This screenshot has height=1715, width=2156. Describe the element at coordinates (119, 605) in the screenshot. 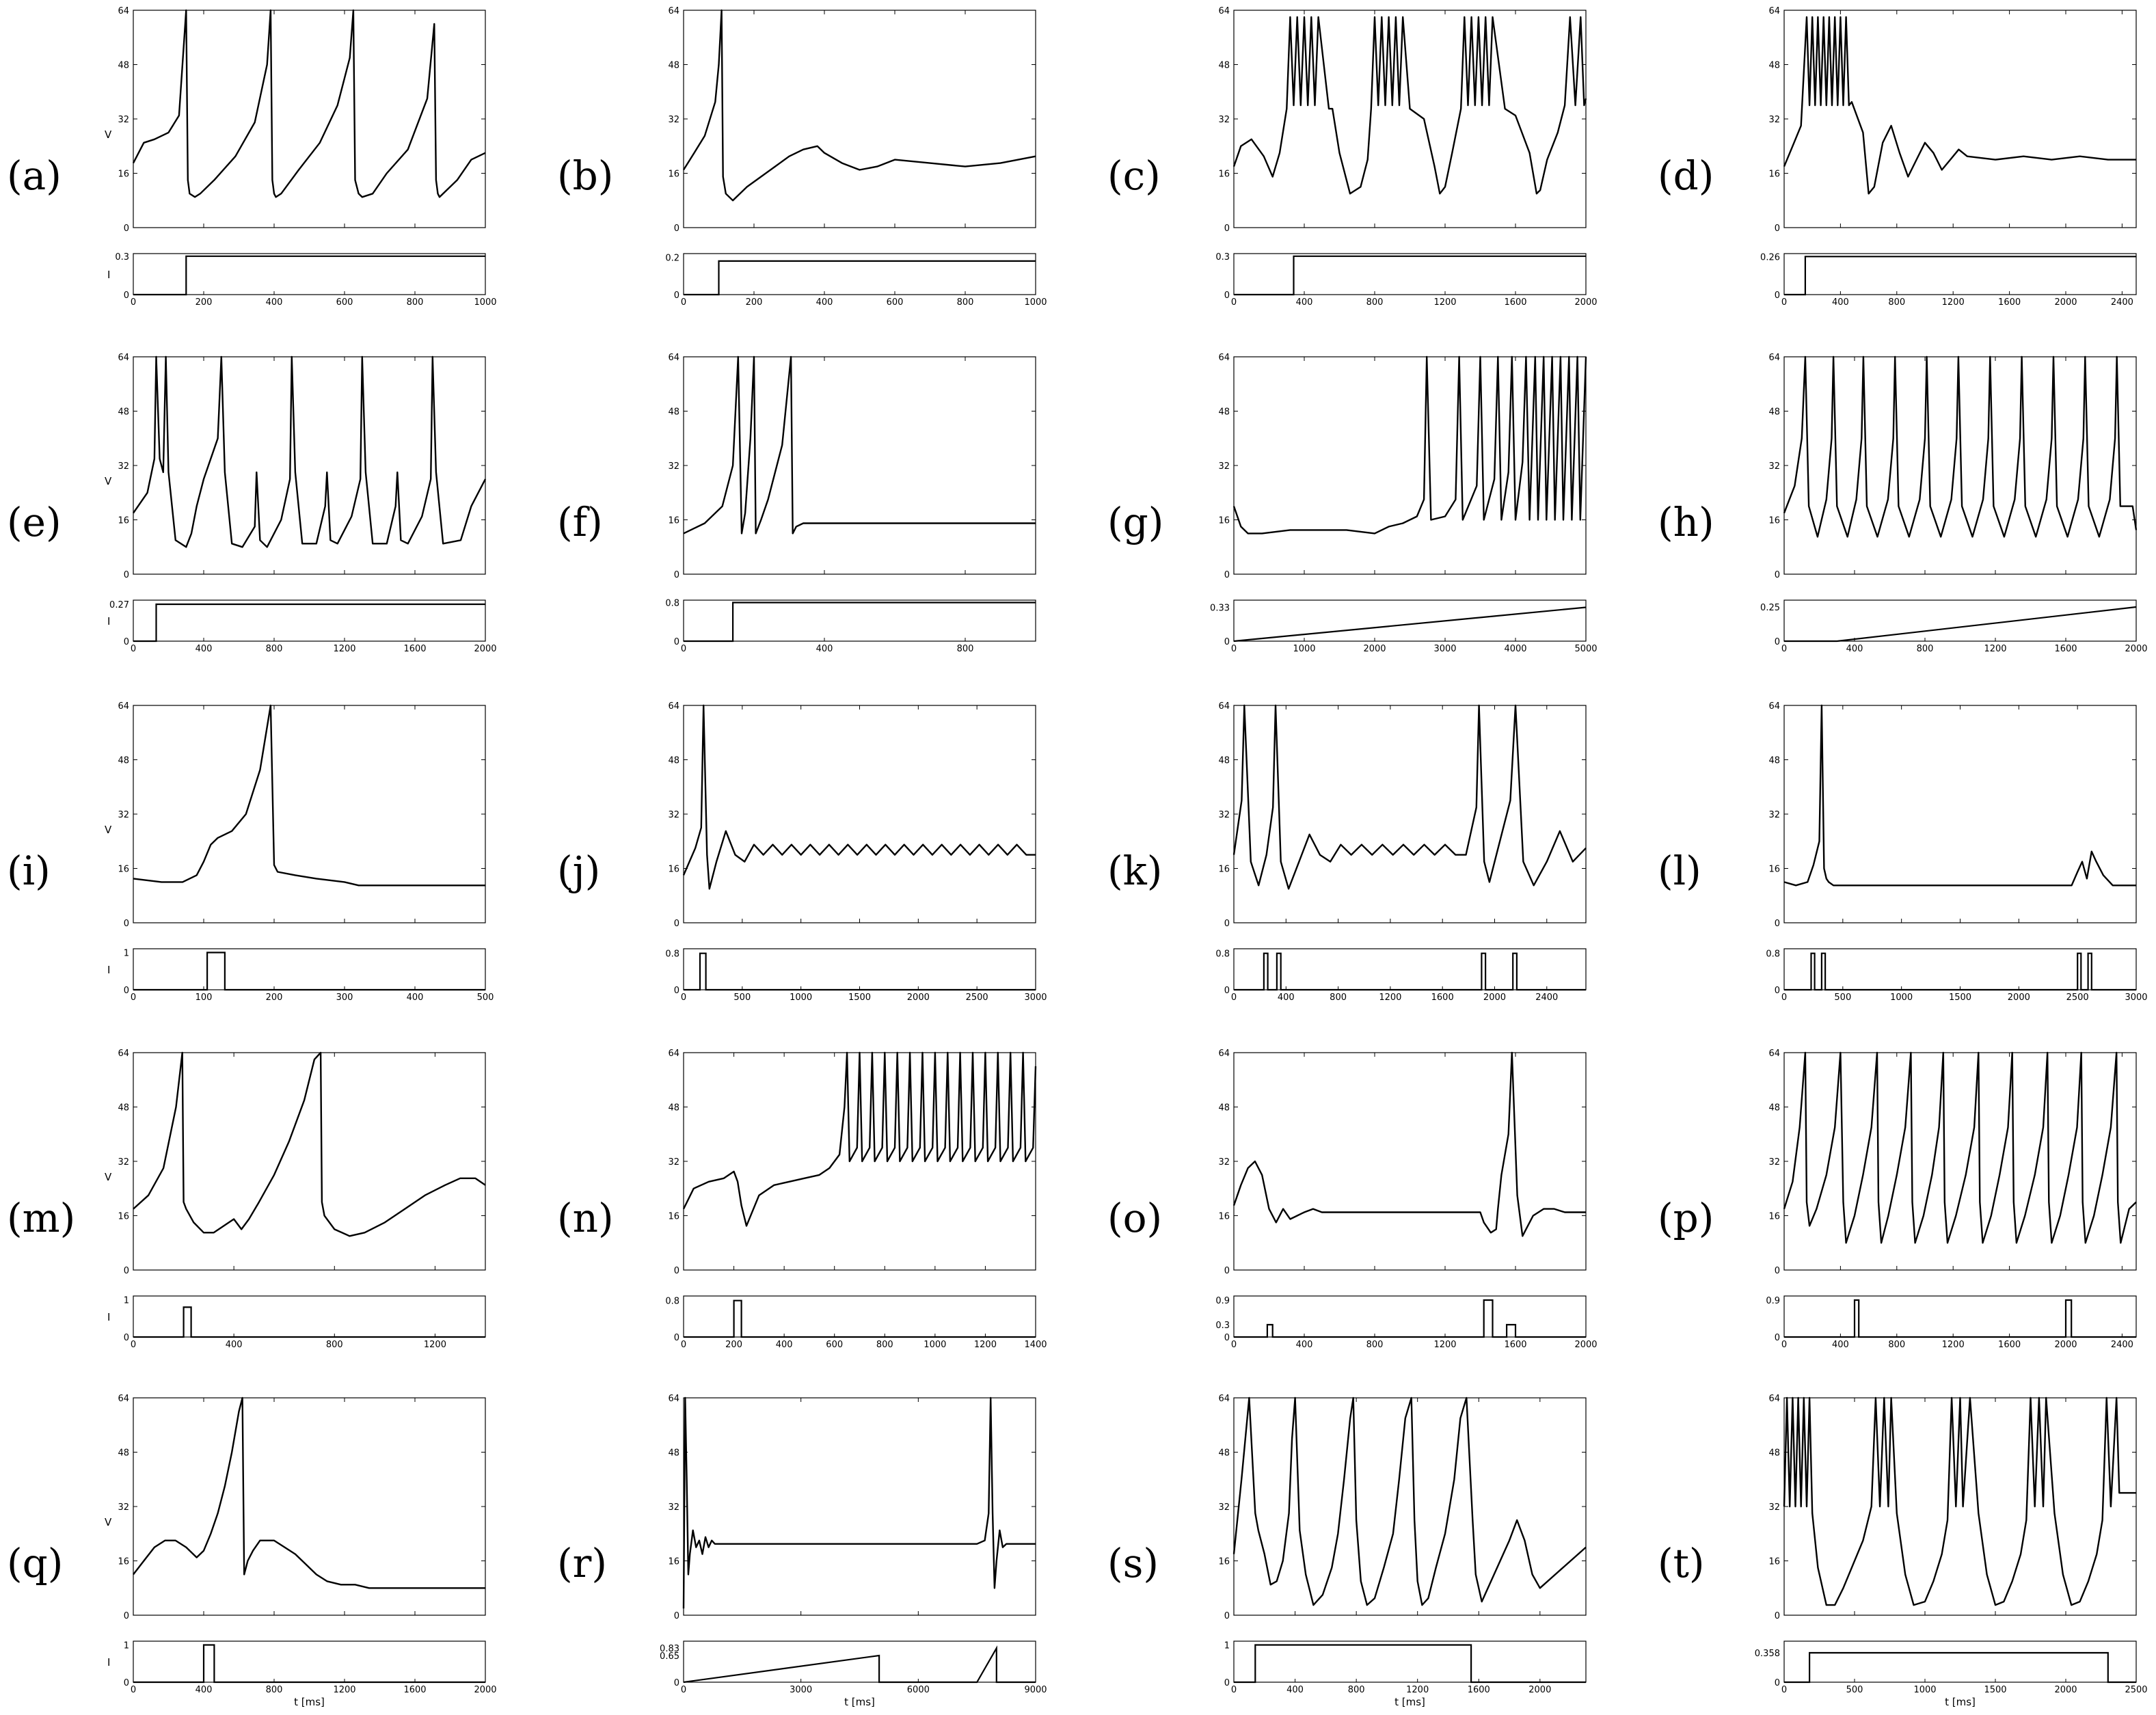

I see `i-ytick-label: 0.27` at that location.